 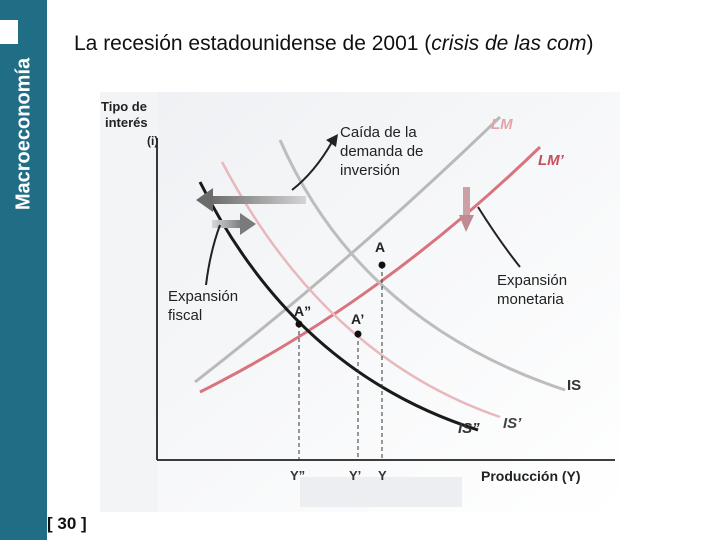 What do you see at coordinates (382, 265) in the screenshot?
I see `point-a` at bounding box center [382, 265].